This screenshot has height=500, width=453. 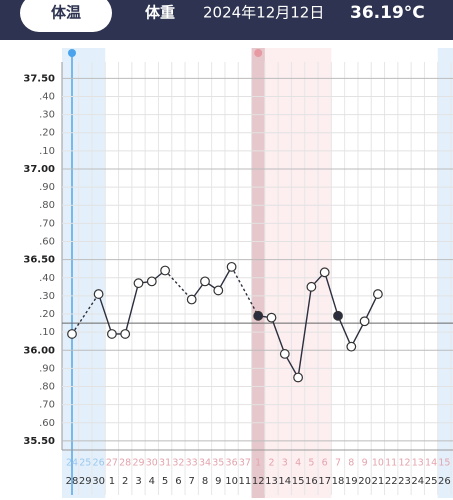 What do you see at coordinates (192, 463) in the screenshot?
I see `cycle-day-label: 33` at bounding box center [192, 463].